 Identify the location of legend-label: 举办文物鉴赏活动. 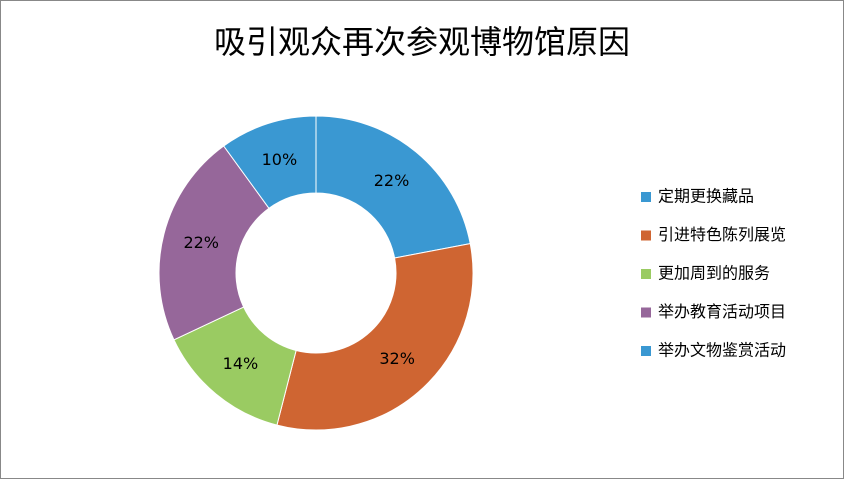
(722, 350).